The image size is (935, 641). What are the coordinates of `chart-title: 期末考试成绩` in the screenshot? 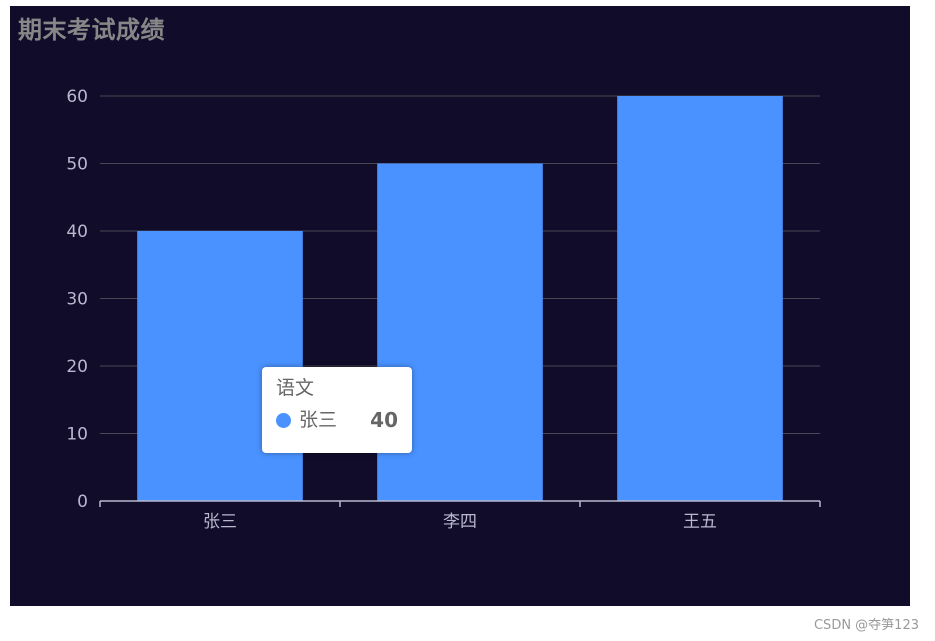 It's located at (91, 30).